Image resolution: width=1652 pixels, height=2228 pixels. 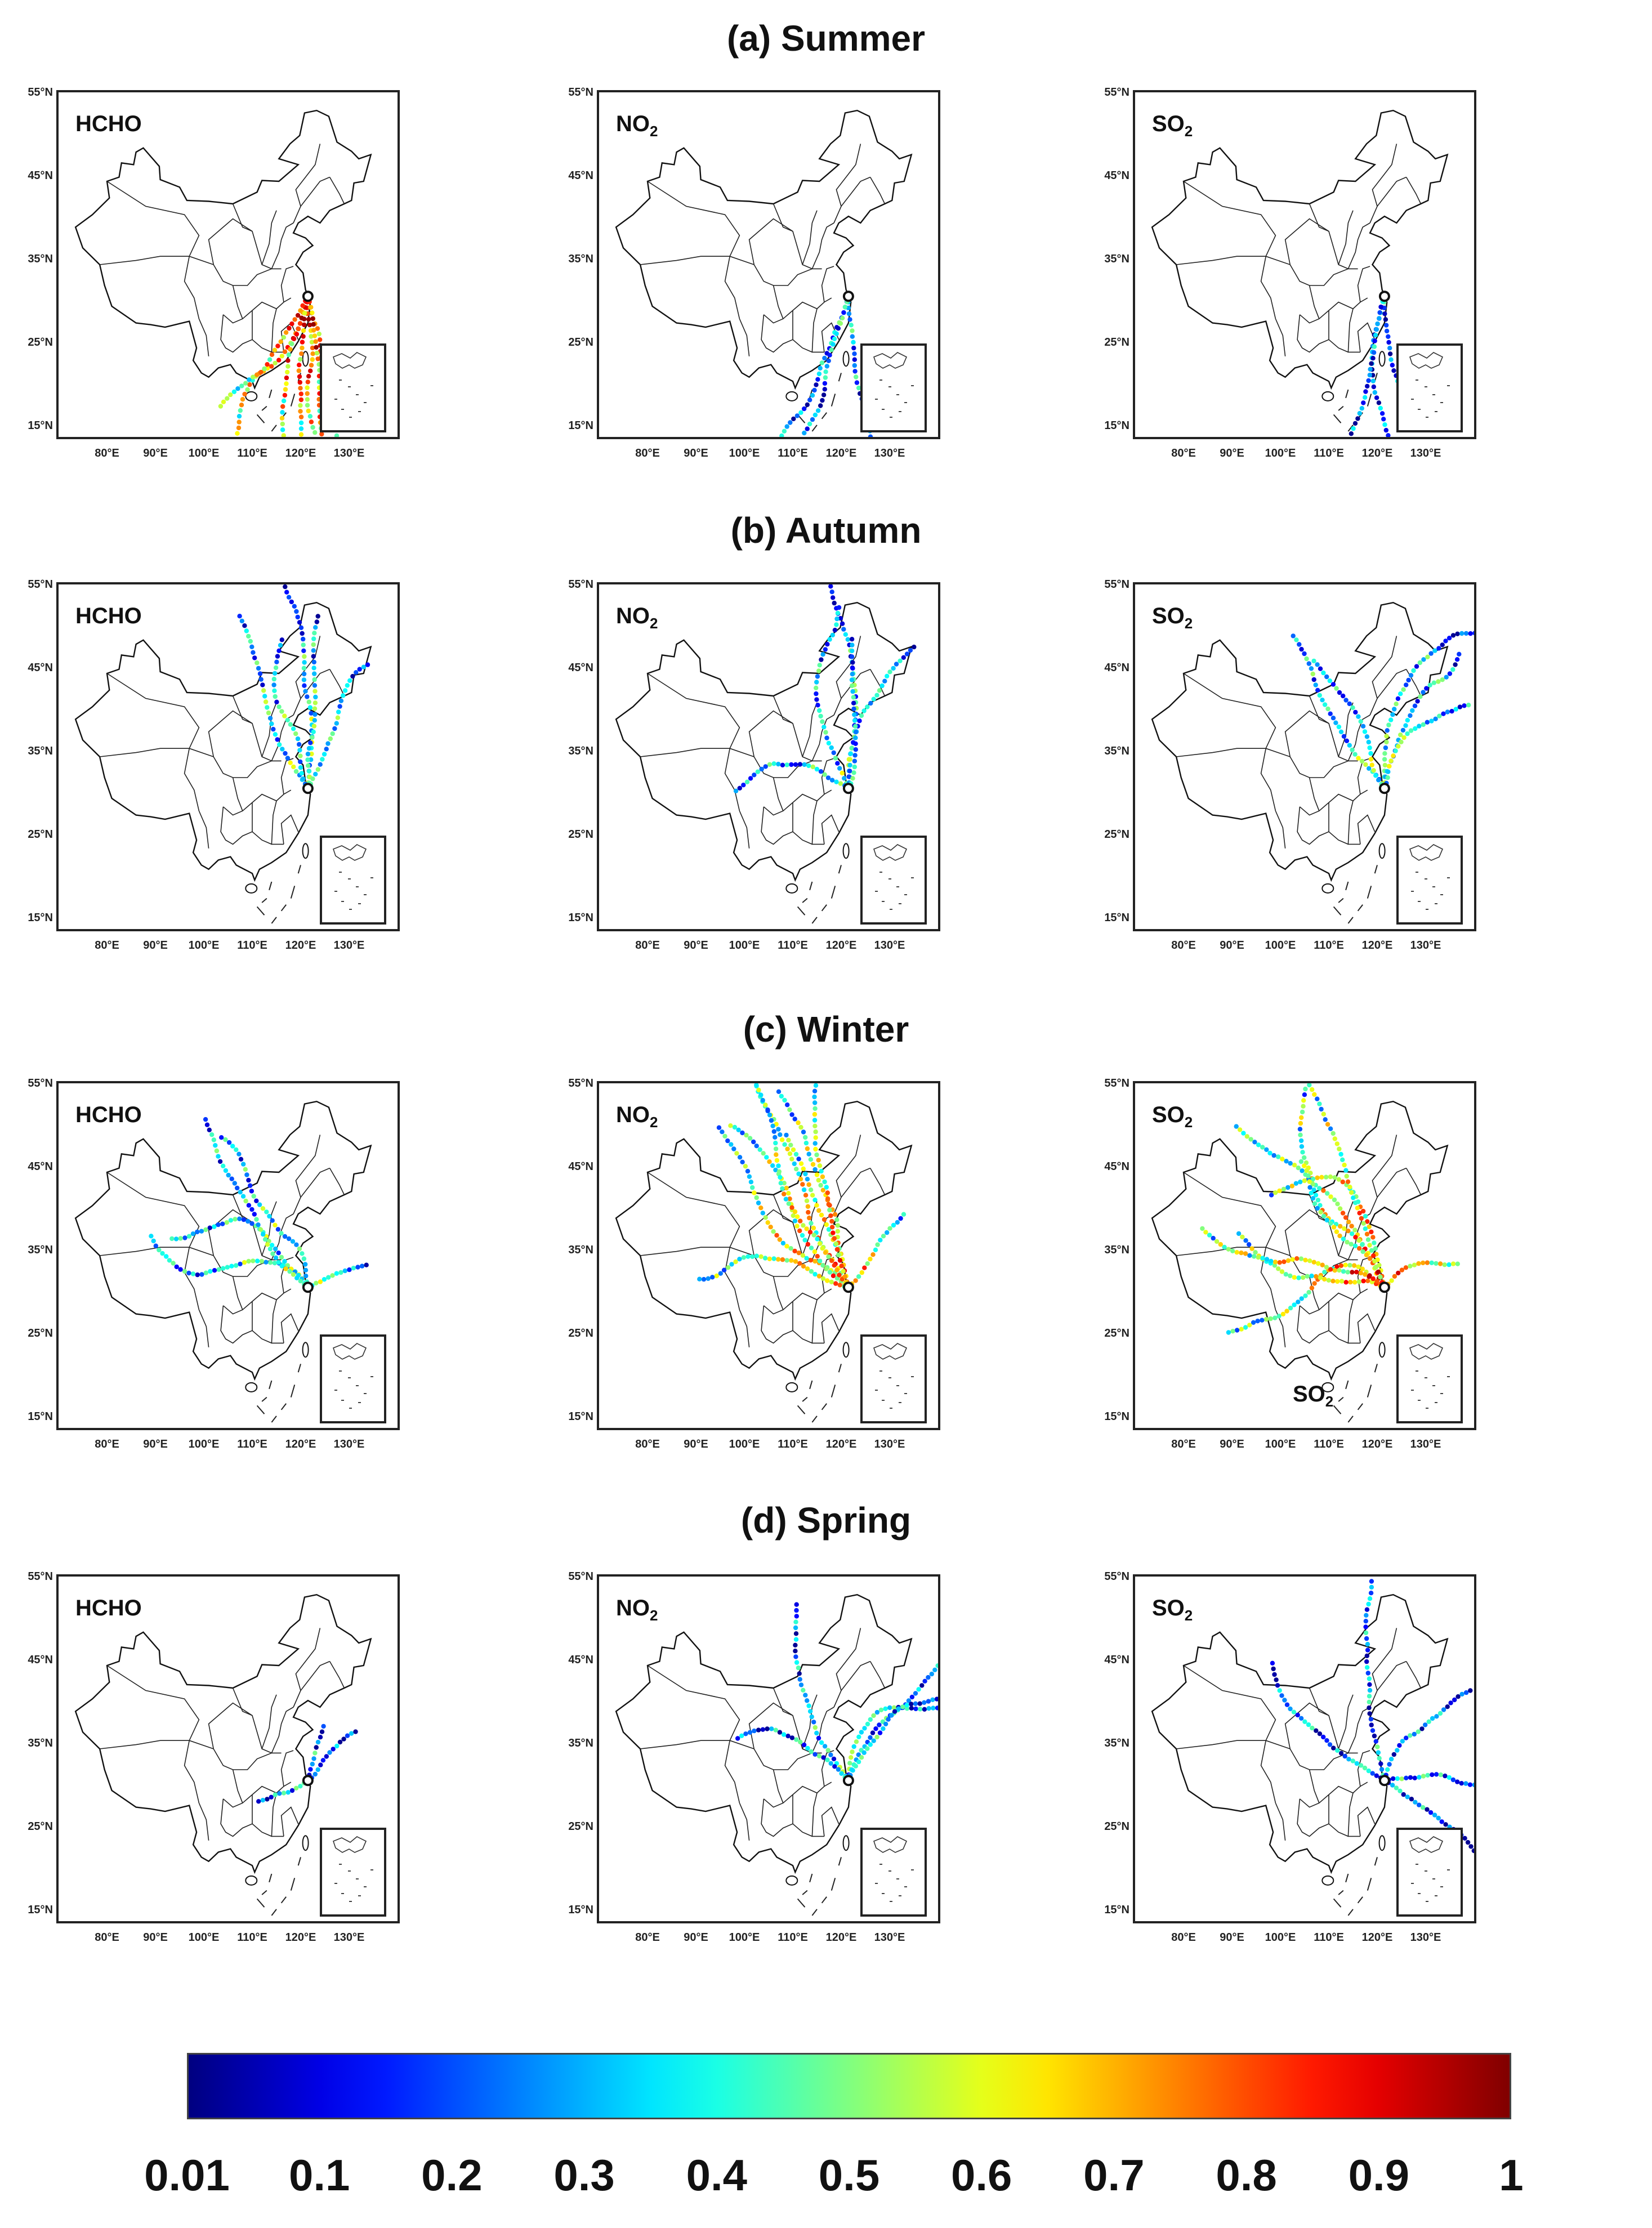 I want to click on longitude-tick-label: 130°E, so click(x=889, y=946).